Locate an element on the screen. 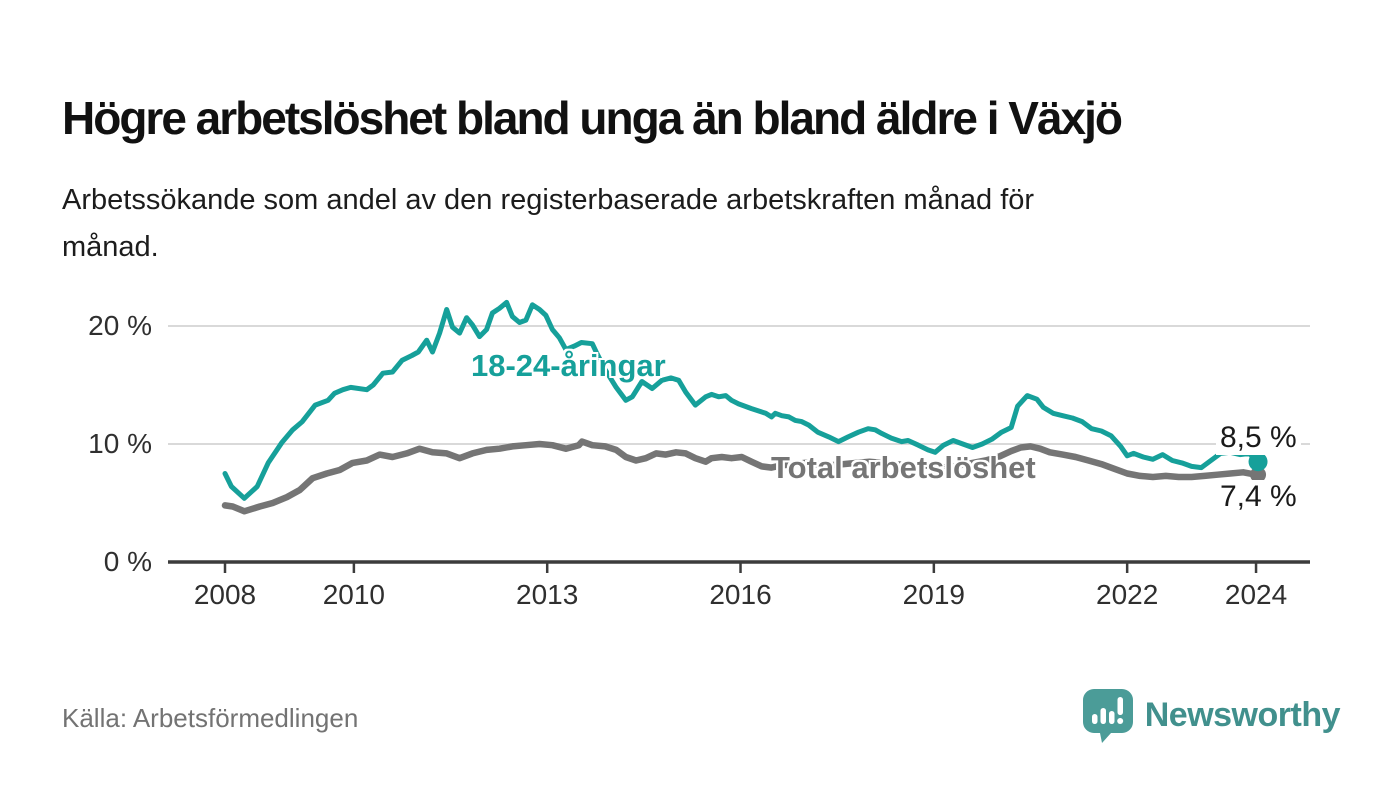 The width and height of the screenshot is (1400, 794). x-axis-tick-label: 2010 is located at coordinates (354, 594).